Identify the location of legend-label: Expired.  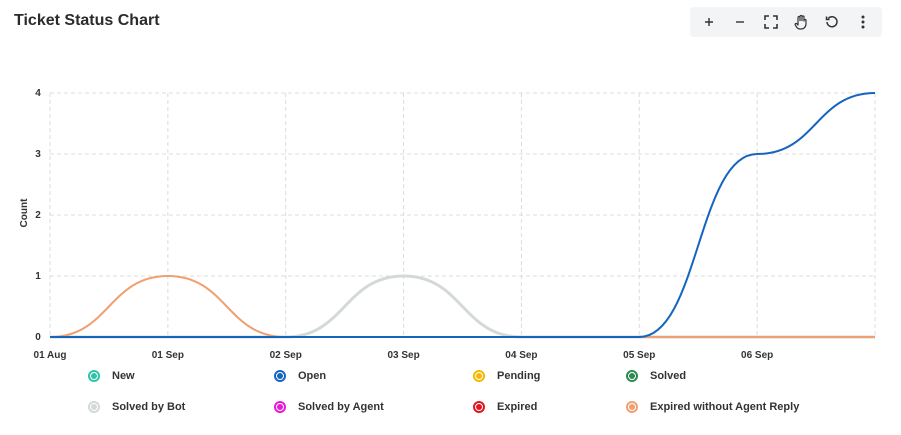
(517, 407).